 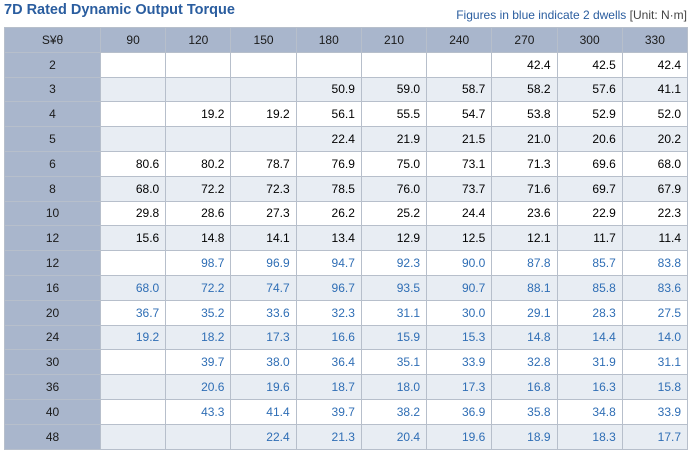 I want to click on table-cell: 12.9, so click(x=394, y=238).